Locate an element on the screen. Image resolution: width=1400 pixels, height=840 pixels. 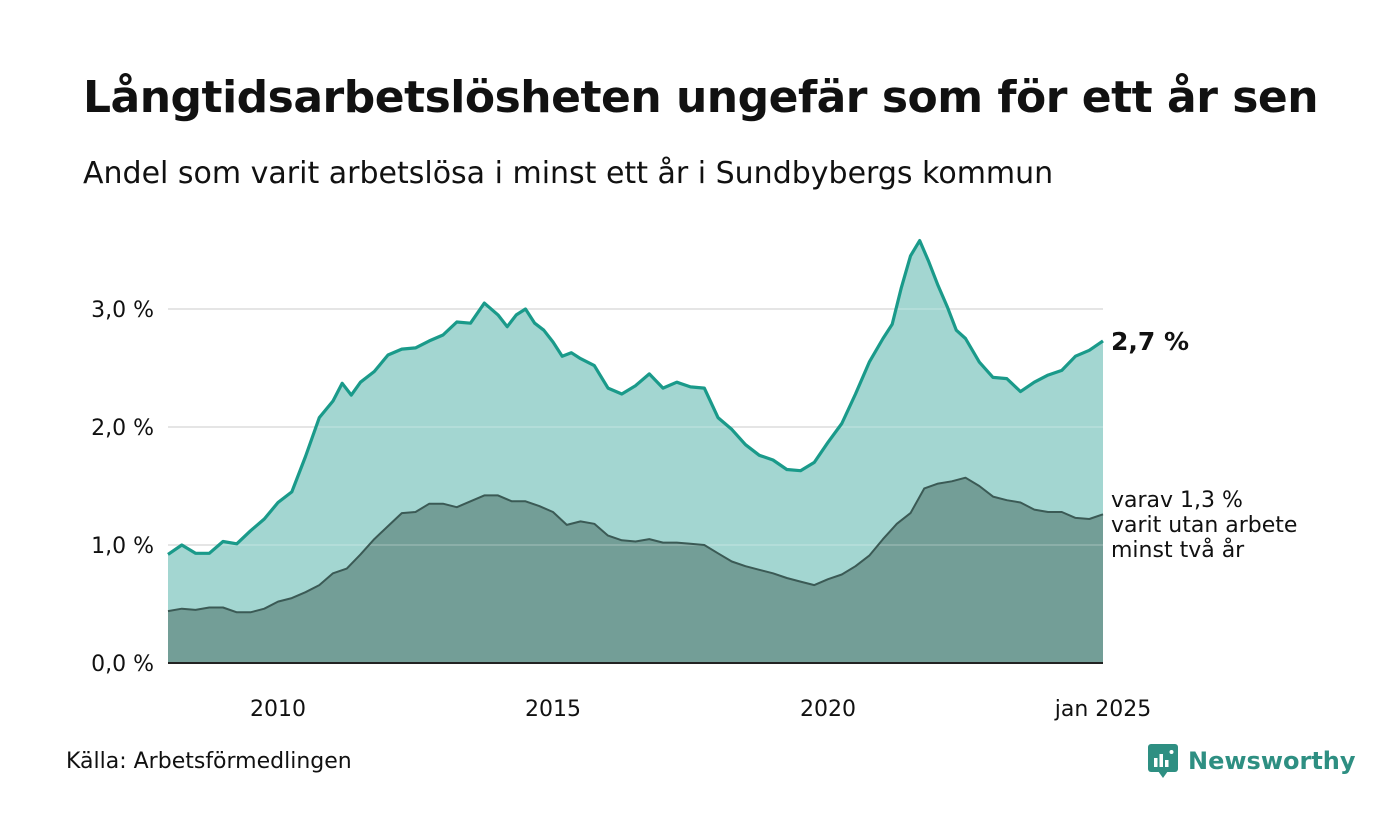
source-note: Källa: Arbetsförmedlingen is located at coordinates (209, 761).